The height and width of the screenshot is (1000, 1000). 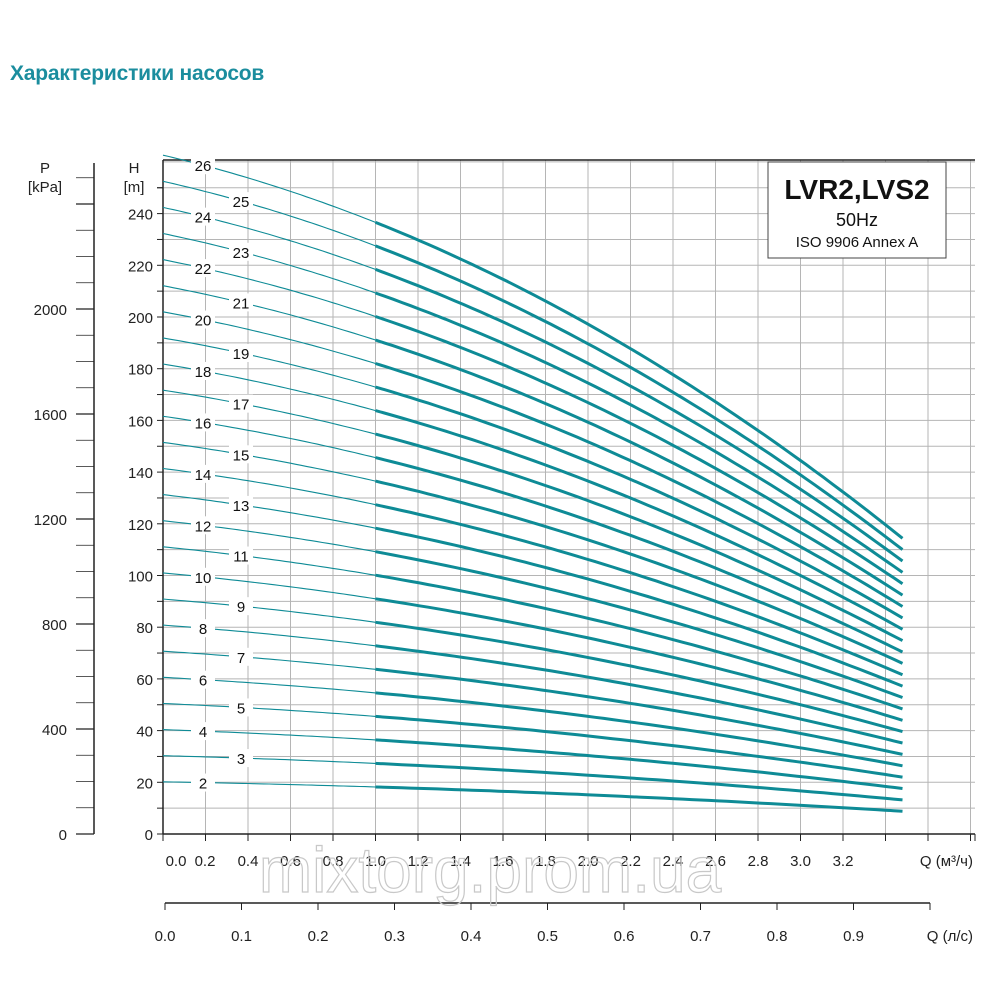 I want to click on qls-axis-tick-label: 0.5, so click(x=547, y=936).